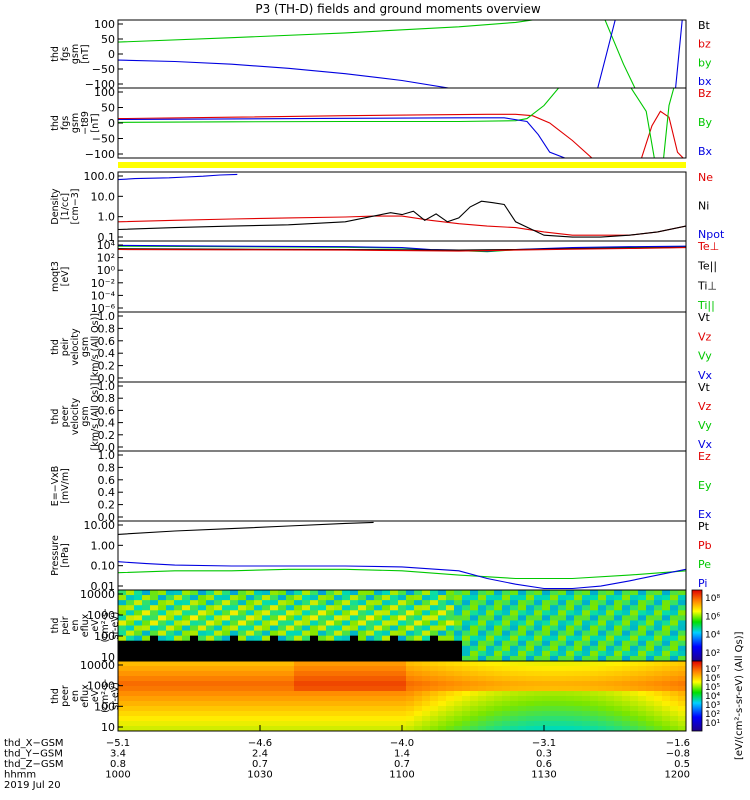 The image size is (750, 800). I want to click on colorbar-tick-label: 10⁷, so click(712, 670).